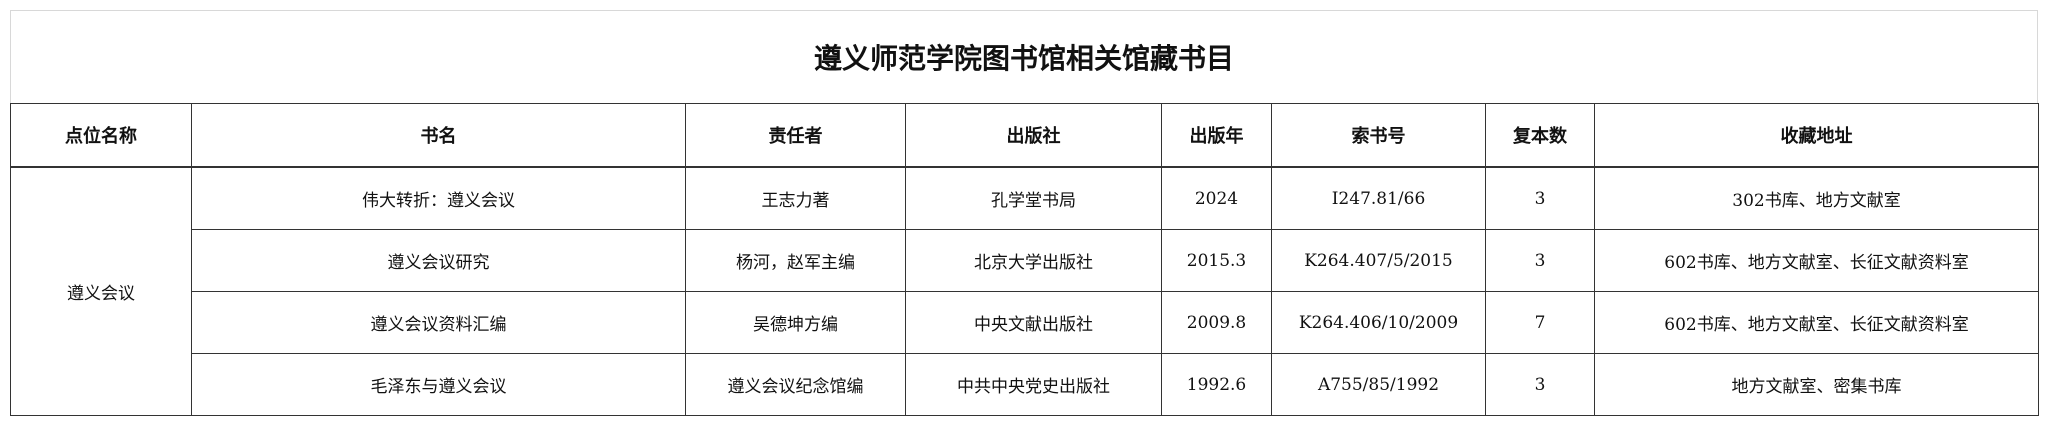  What do you see at coordinates (1816, 198) in the screenshot?
I see `address-cell: 302书库、地方文献室` at bounding box center [1816, 198].